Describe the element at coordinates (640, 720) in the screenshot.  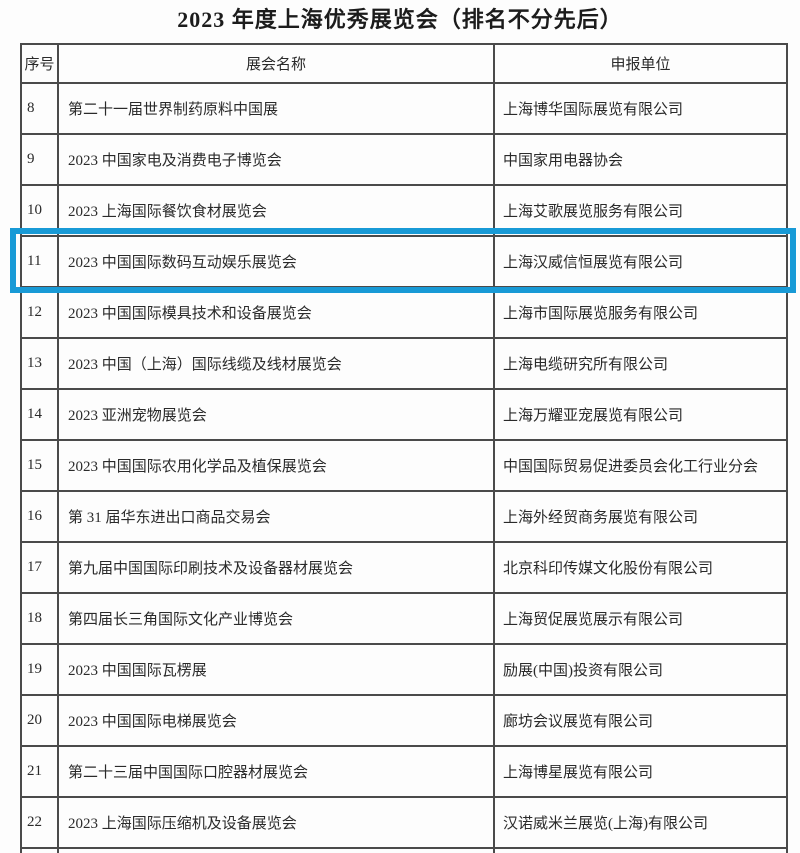
I see `cell-org: 廊坊会议展览有限公司` at that location.